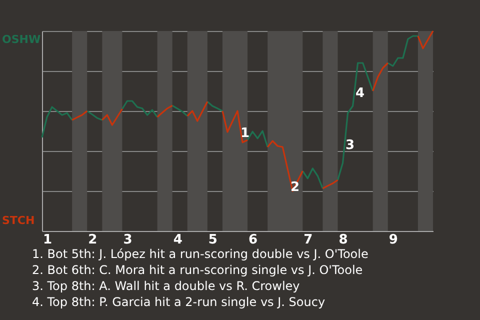 The height and width of the screenshot is (320, 480). What do you see at coordinates (47, 240) in the screenshot?
I see `x-tick-label: 1` at bounding box center [47, 240].